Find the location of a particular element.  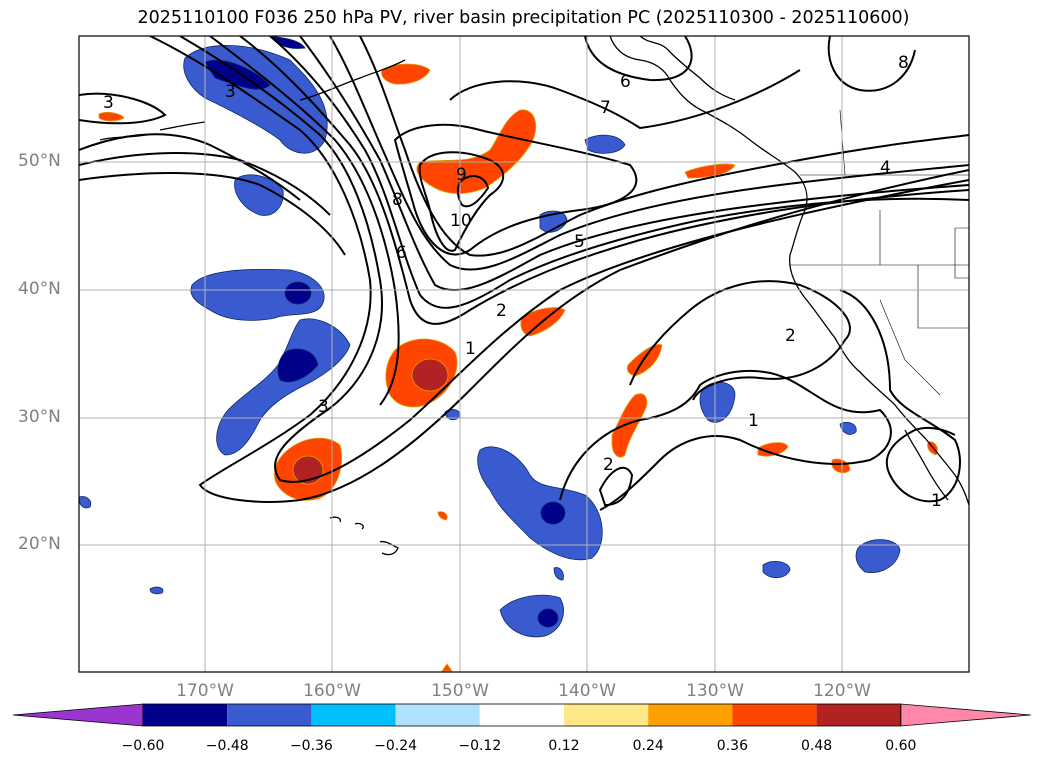

colorbar-tick-label: 0.36 is located at coordinates (732, 746).